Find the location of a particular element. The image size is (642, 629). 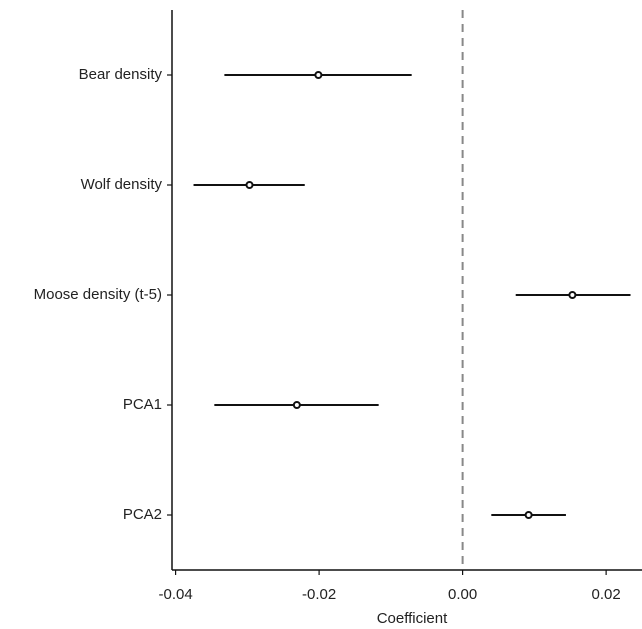

y-tick-label: Wolf density is located at coordinates (122, 184).